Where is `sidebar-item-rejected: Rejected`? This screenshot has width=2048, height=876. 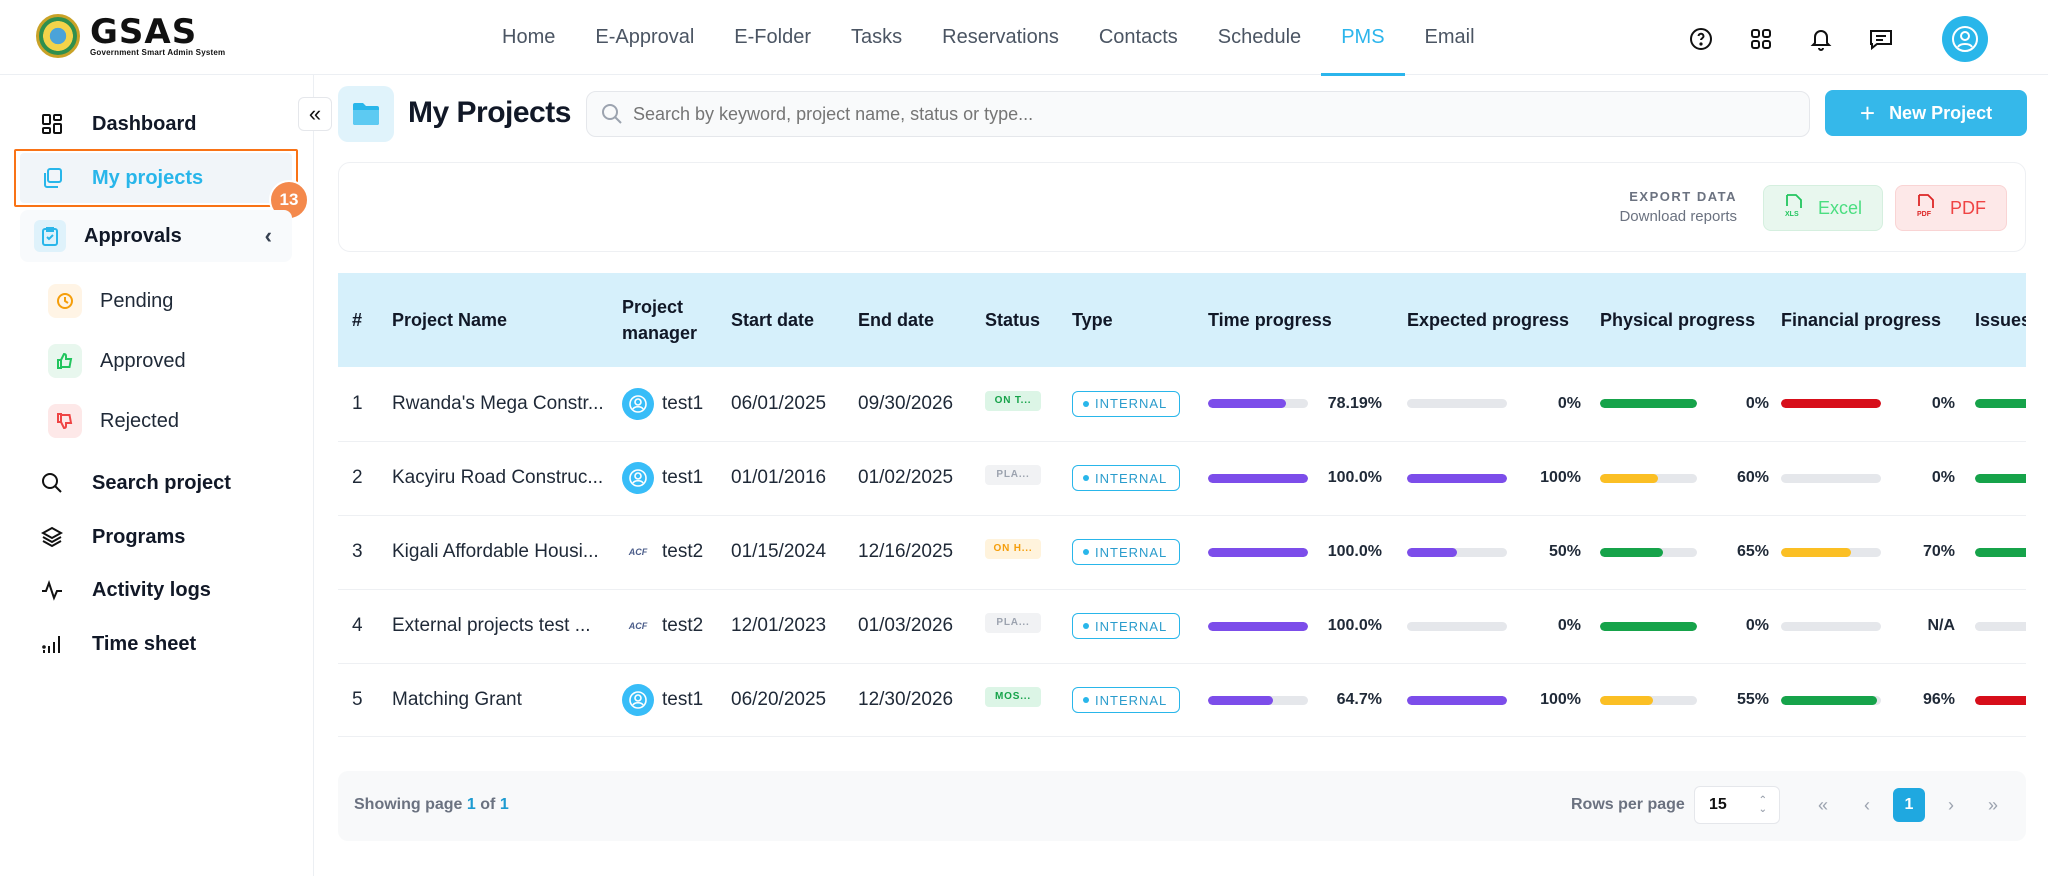
sidebar-item-rejected: Rejected is located at coordinates (113, 421).